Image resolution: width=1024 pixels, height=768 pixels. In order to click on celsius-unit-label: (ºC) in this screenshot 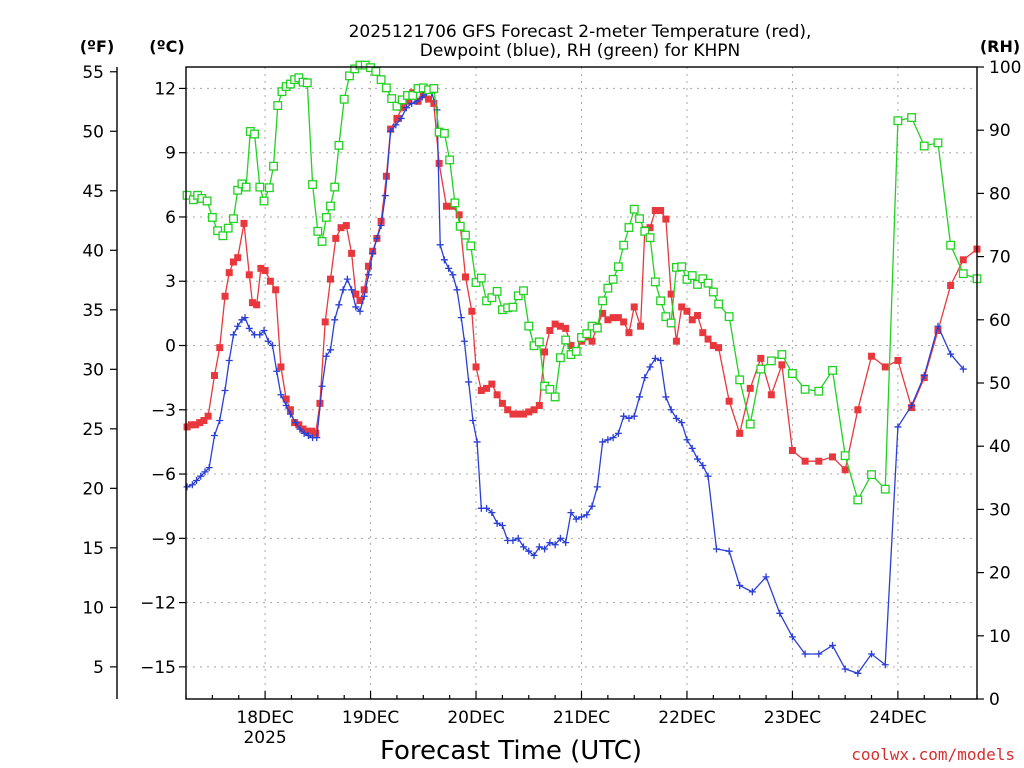, I will do `click(166, 46)`.